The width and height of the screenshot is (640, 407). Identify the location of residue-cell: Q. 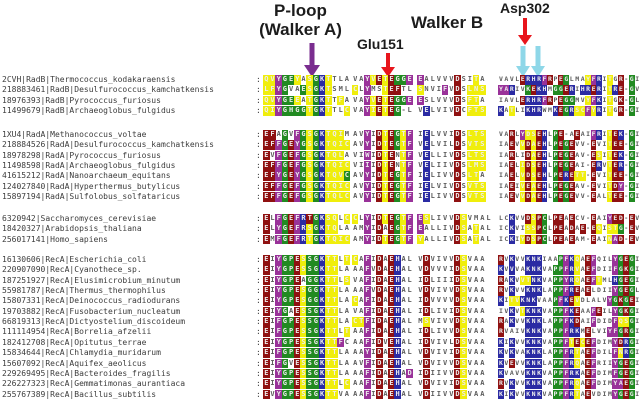
(599, 229).